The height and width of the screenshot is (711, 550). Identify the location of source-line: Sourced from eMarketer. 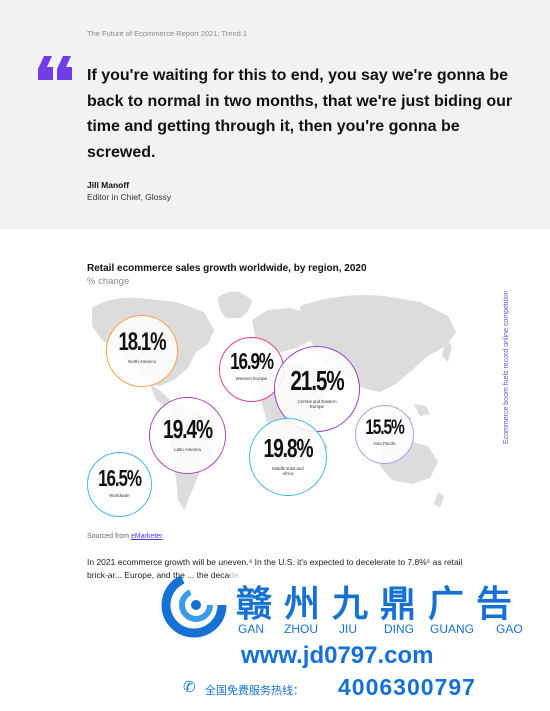
(125, 536).